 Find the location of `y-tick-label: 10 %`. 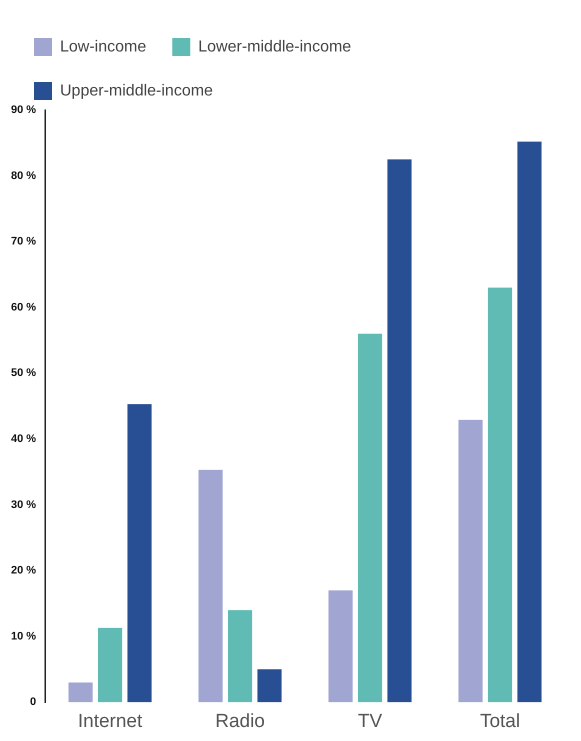

y-tick-label: 10 % is located at coordinates (23, 636).